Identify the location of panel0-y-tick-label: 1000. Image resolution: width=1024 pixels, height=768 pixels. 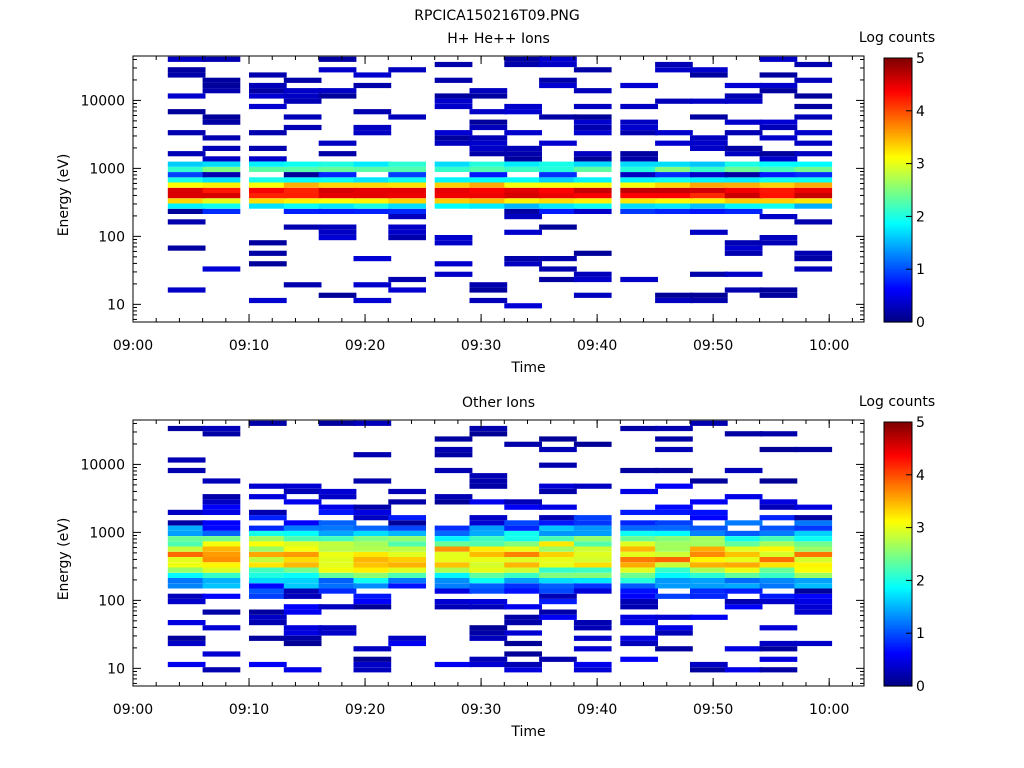
(107, 169).